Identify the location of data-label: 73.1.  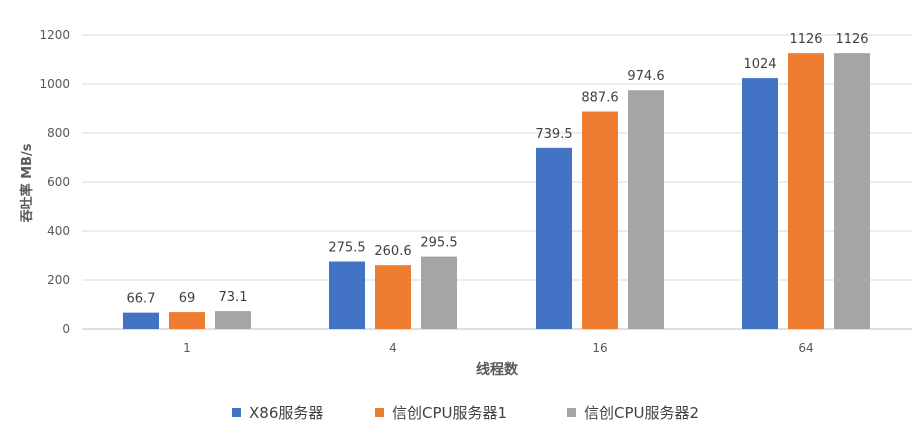
(233, 297).